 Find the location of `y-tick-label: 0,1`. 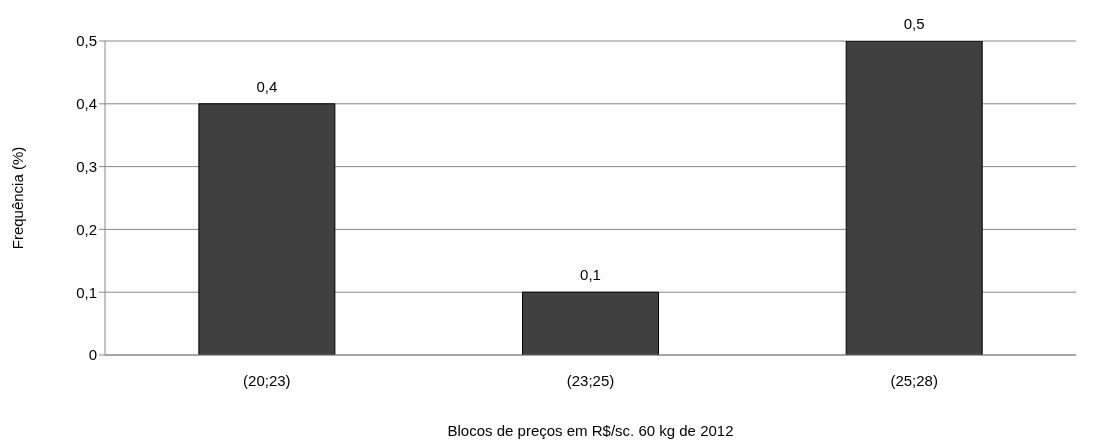

y-tick-label: 0,1 is located at coordinates (86, 292).